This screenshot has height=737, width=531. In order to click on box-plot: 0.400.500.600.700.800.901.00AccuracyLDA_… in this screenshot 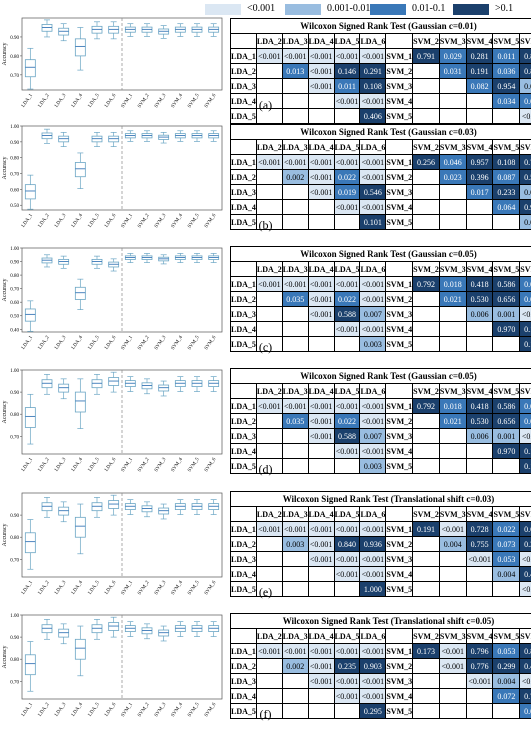, I will do `click(112, 299)`.